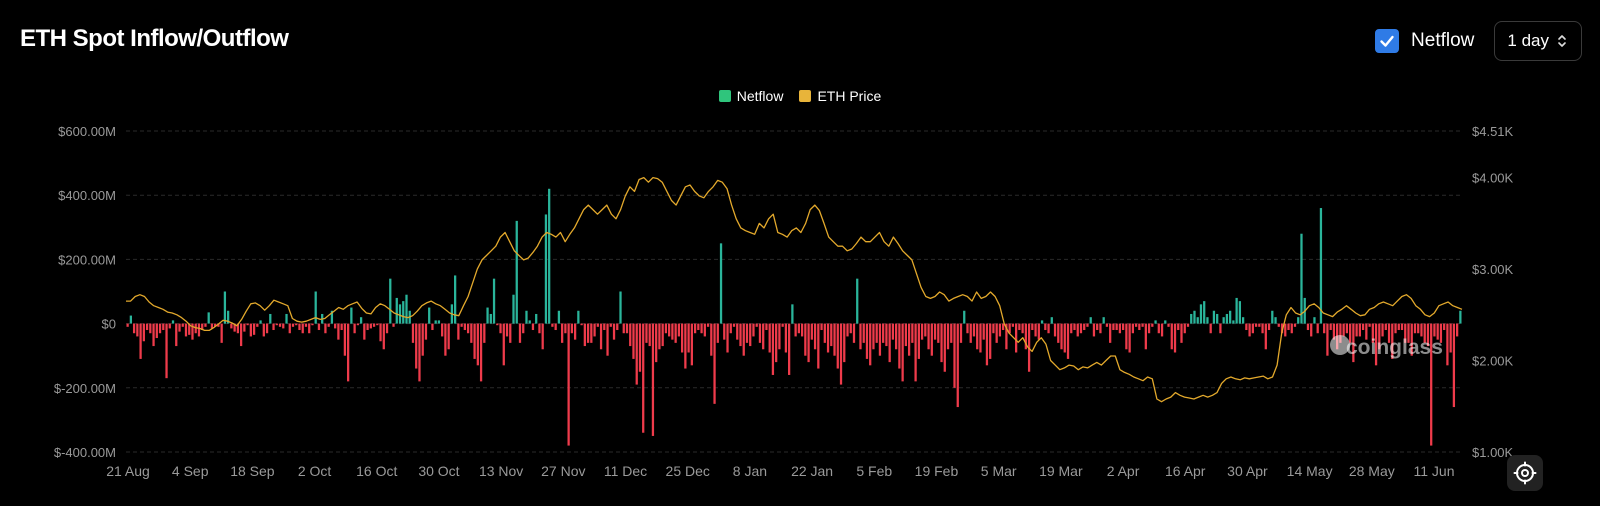 The height and width of the screenshot is (506, 1600). I want to click on chart-settings-button, so click(1525, 473).